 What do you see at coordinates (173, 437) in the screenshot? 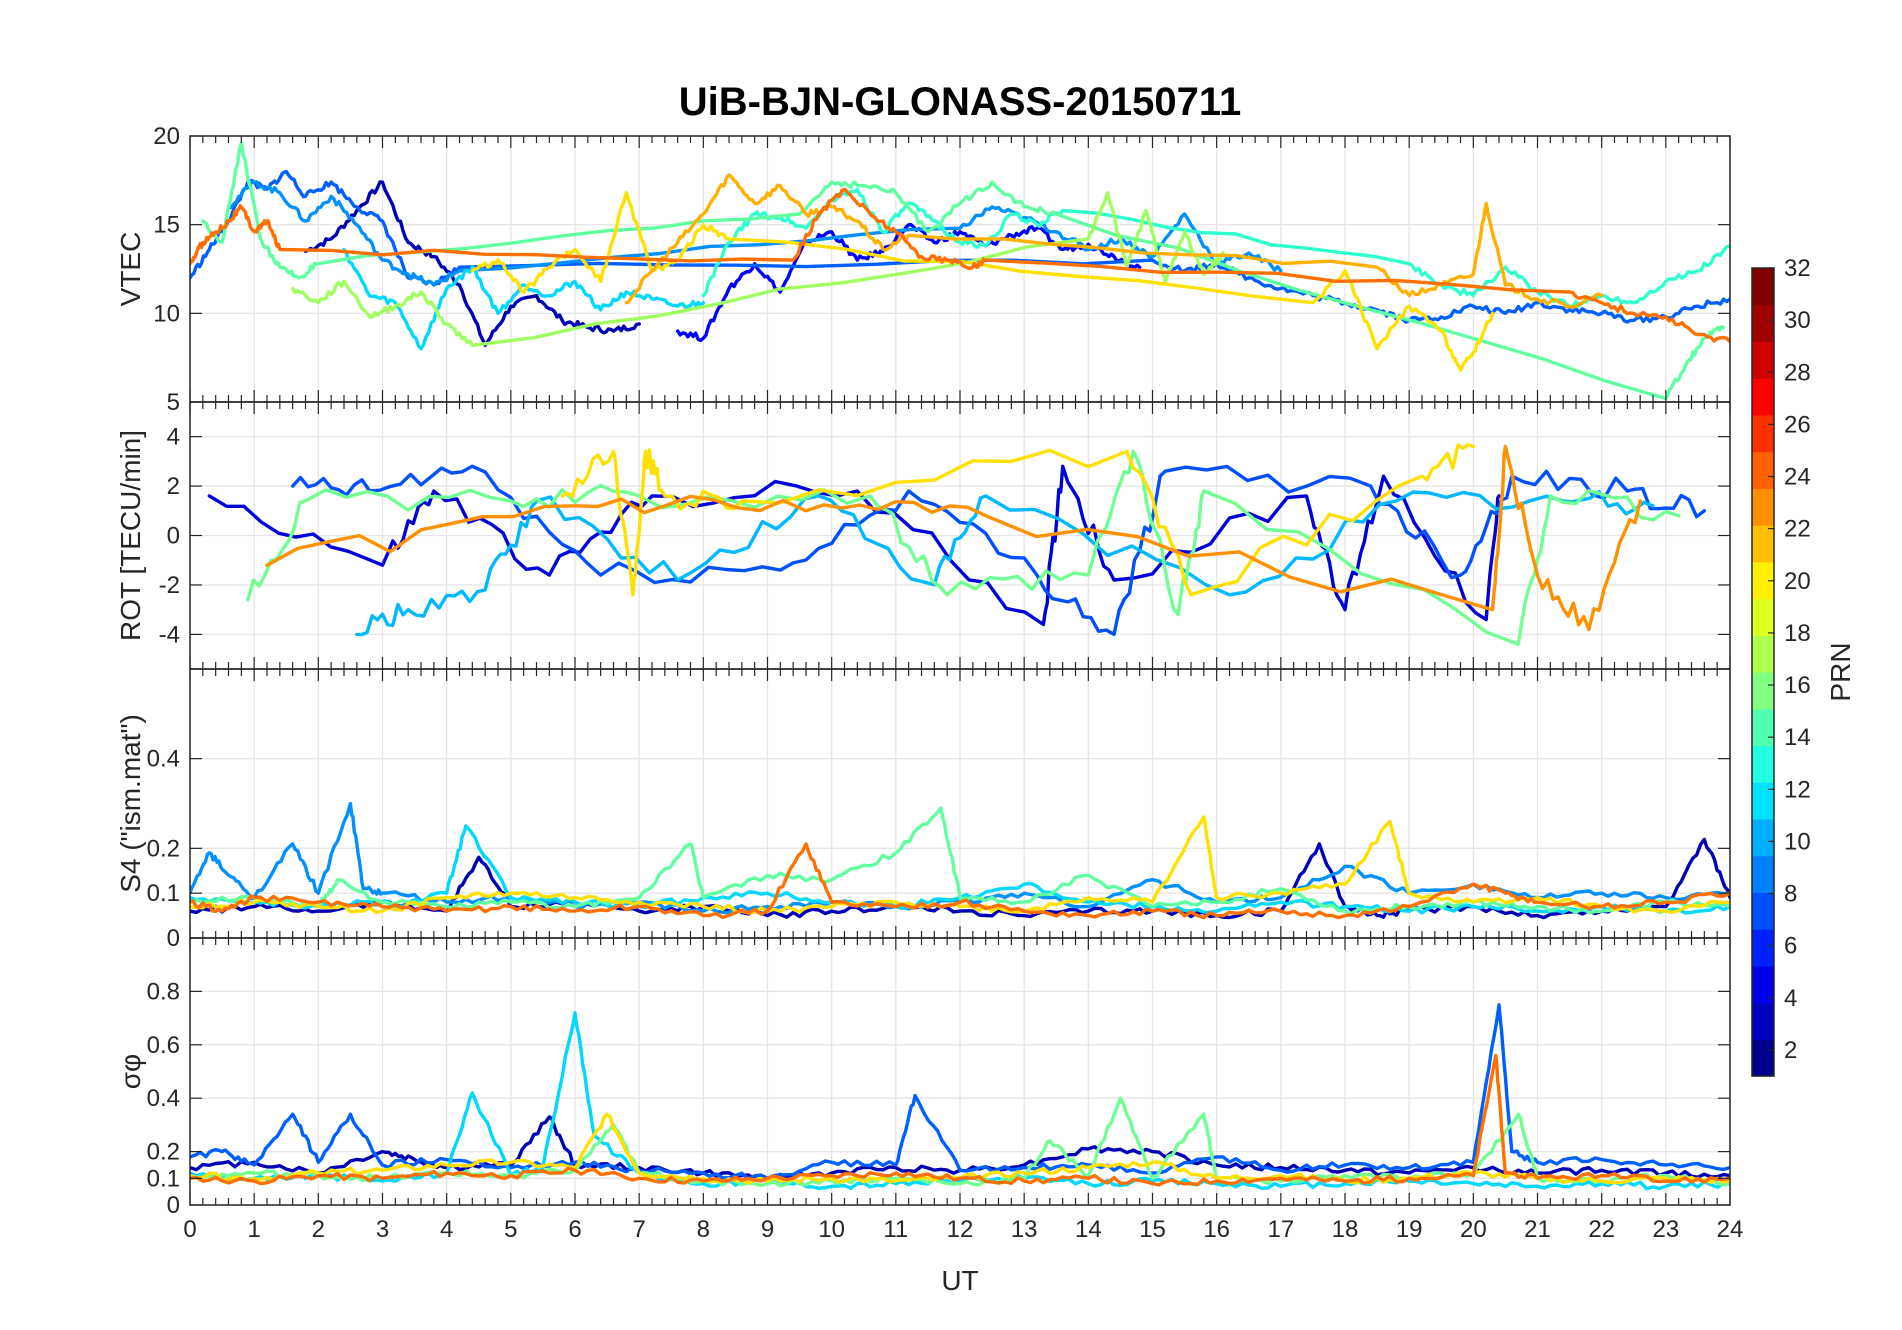
I see `y-tick-label: 4` at bounding box center [173, 437].